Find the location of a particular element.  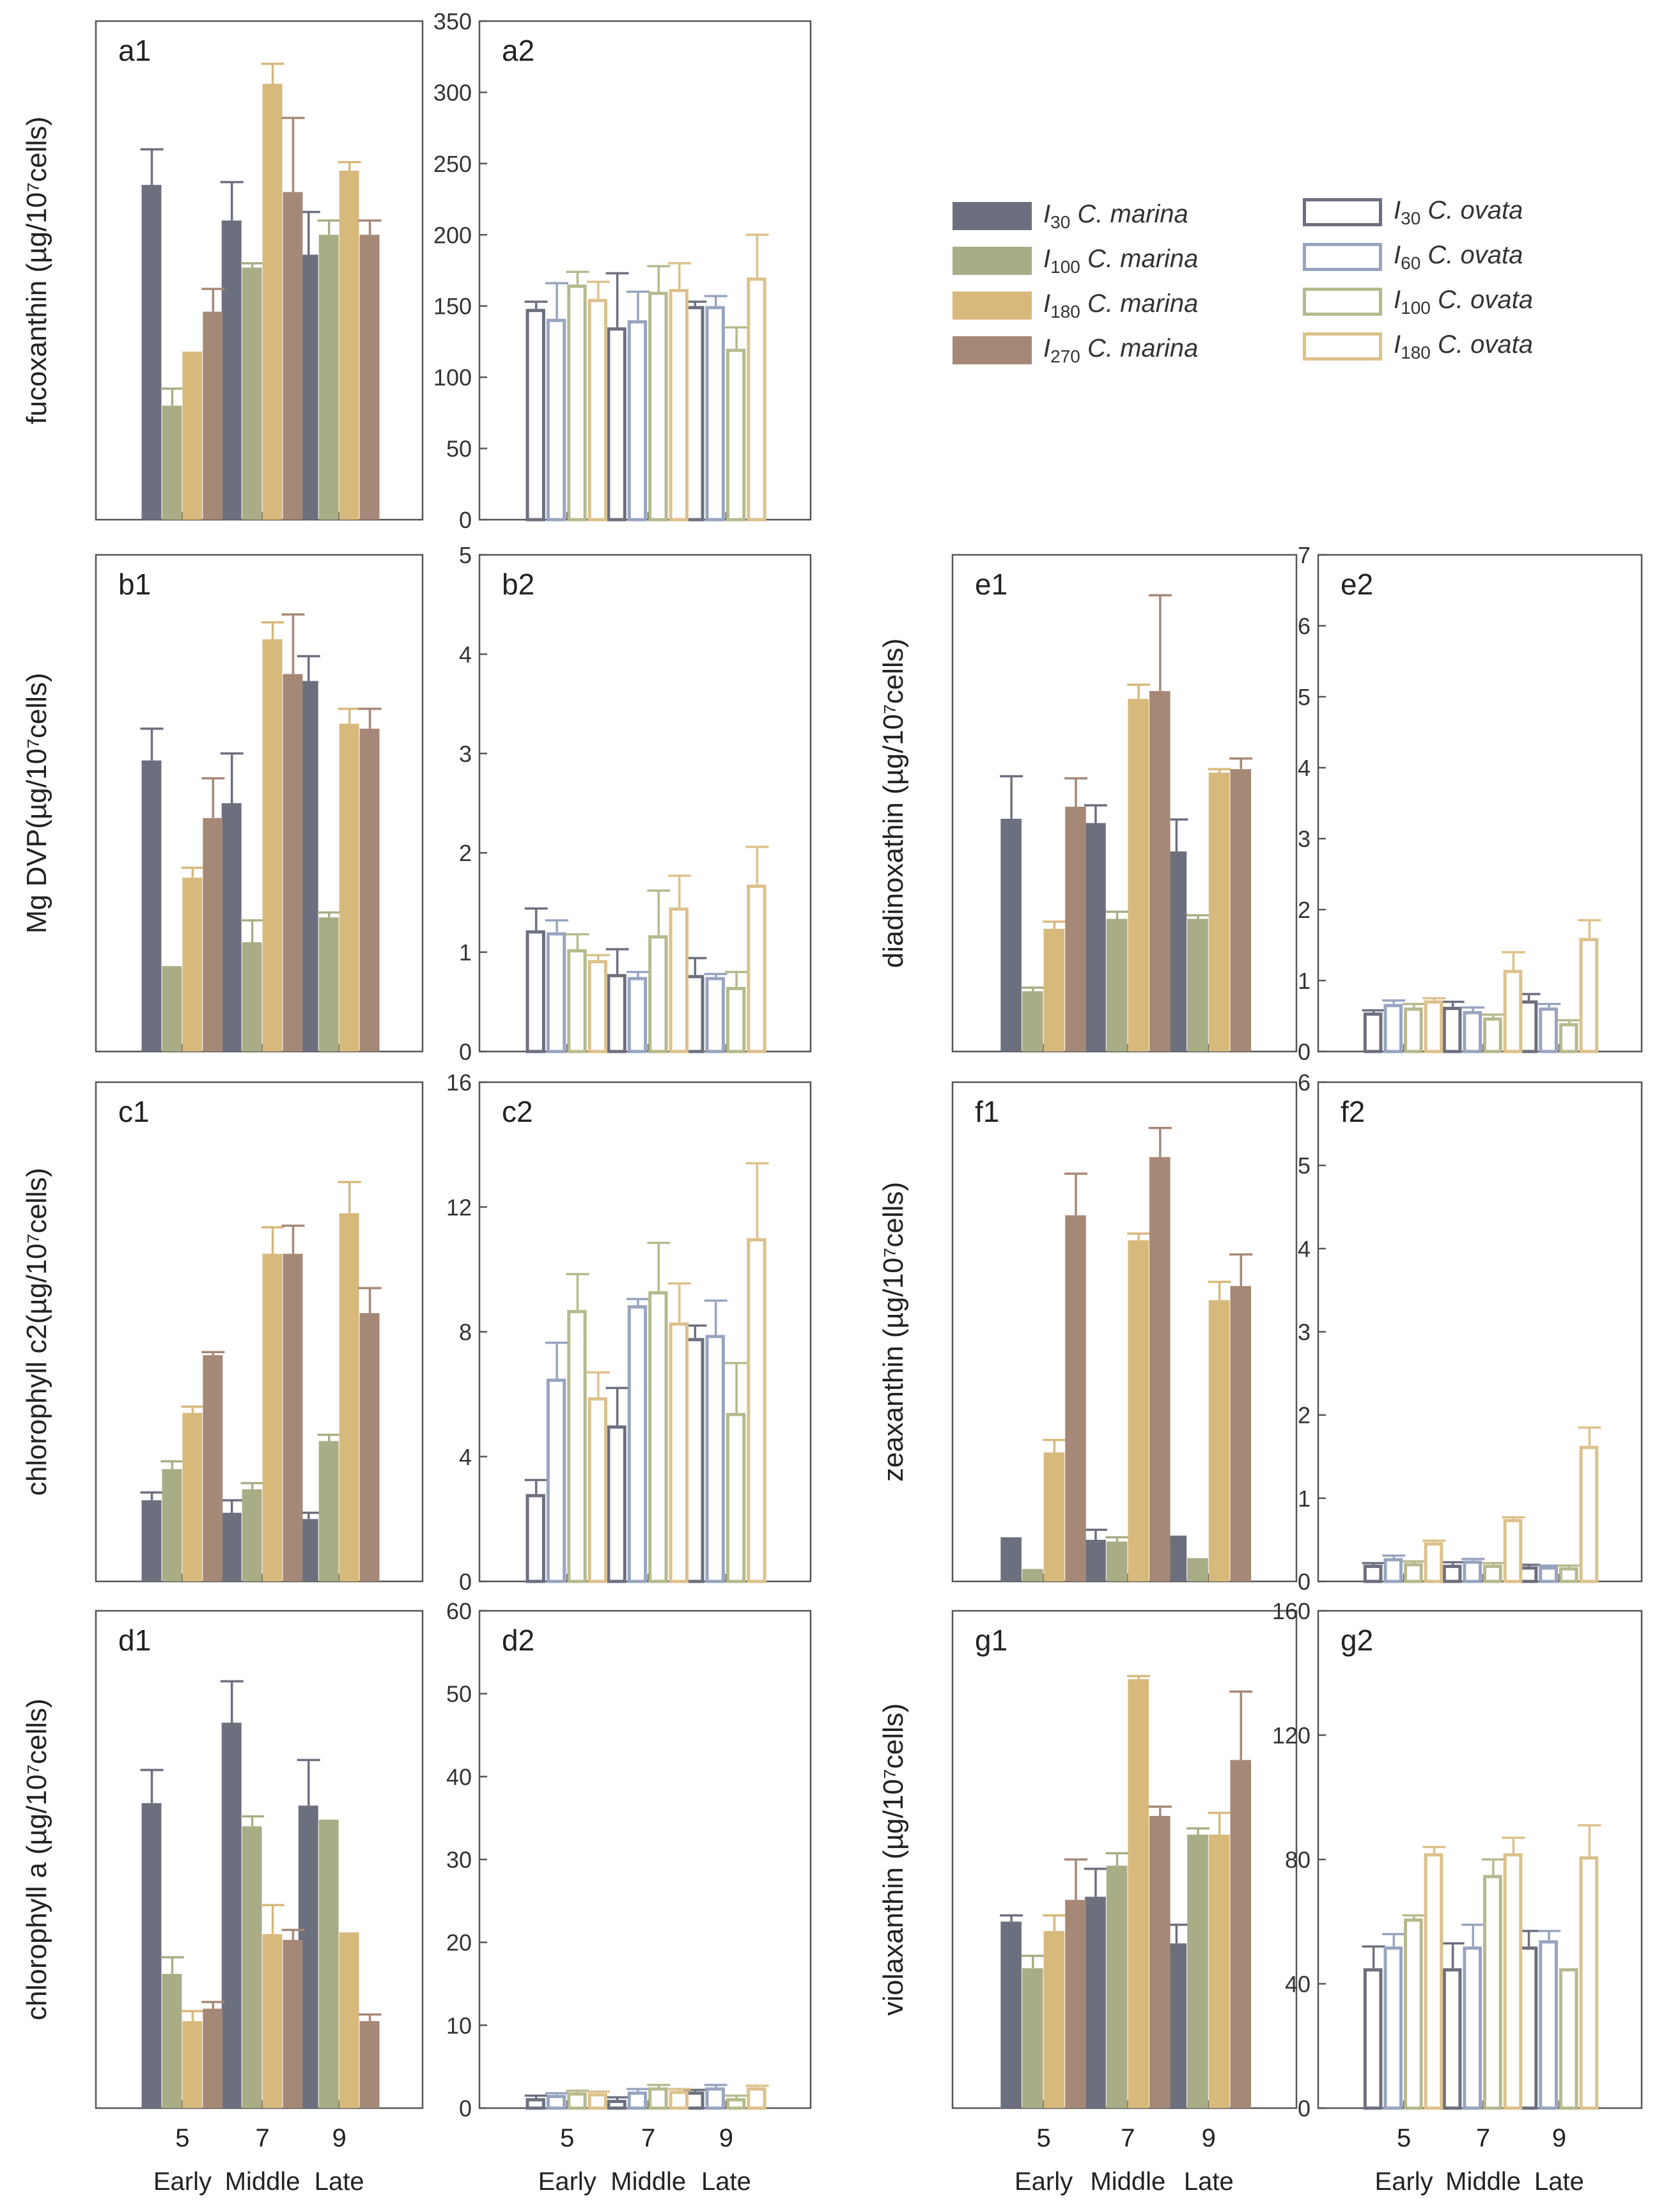

legend-item-marina-i100: I100 C. marina is located at coordinates (1075, 261).